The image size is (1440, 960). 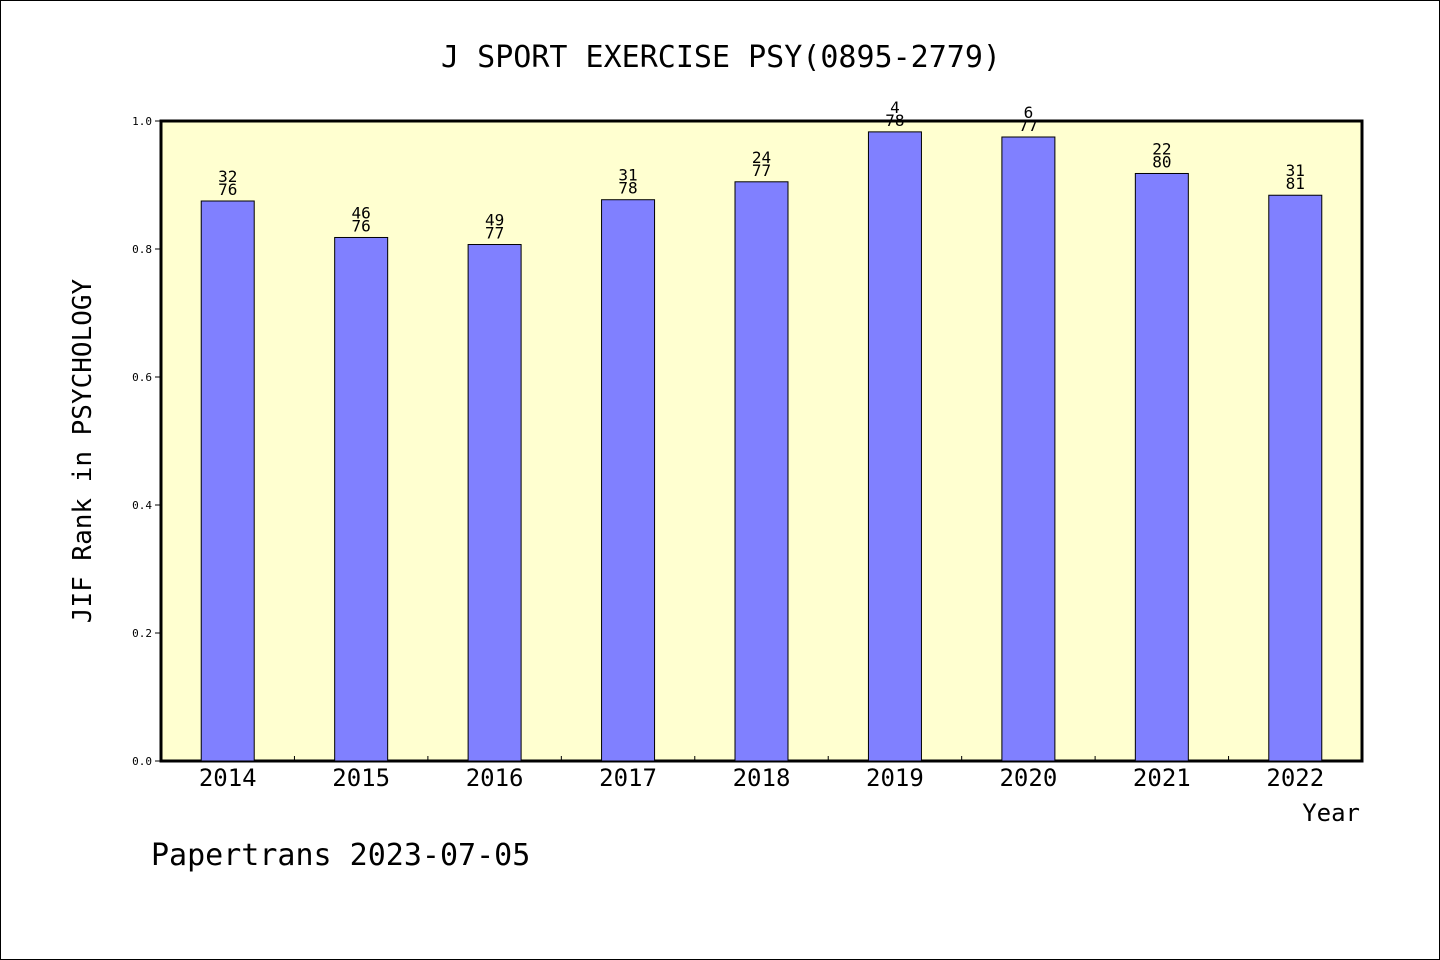 What do you see at coordinates (1295, 170) in the screenshot?
I see `data-label-rank-2022: 31` at bounding box center [1295, 170].